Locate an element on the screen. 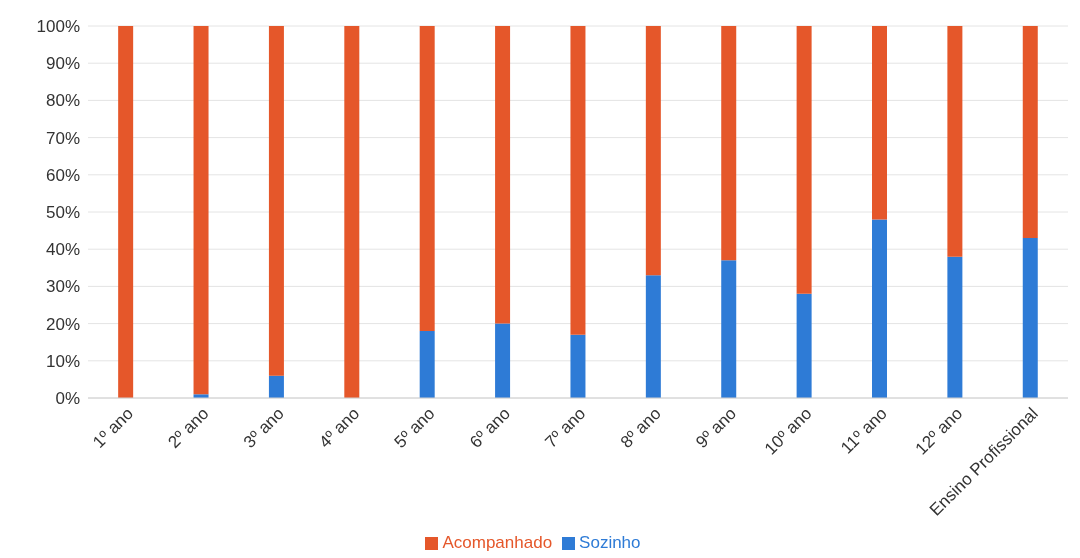 The image size is (1080, 558). legend-label: Sozinho is located at coordinates (610, 542).